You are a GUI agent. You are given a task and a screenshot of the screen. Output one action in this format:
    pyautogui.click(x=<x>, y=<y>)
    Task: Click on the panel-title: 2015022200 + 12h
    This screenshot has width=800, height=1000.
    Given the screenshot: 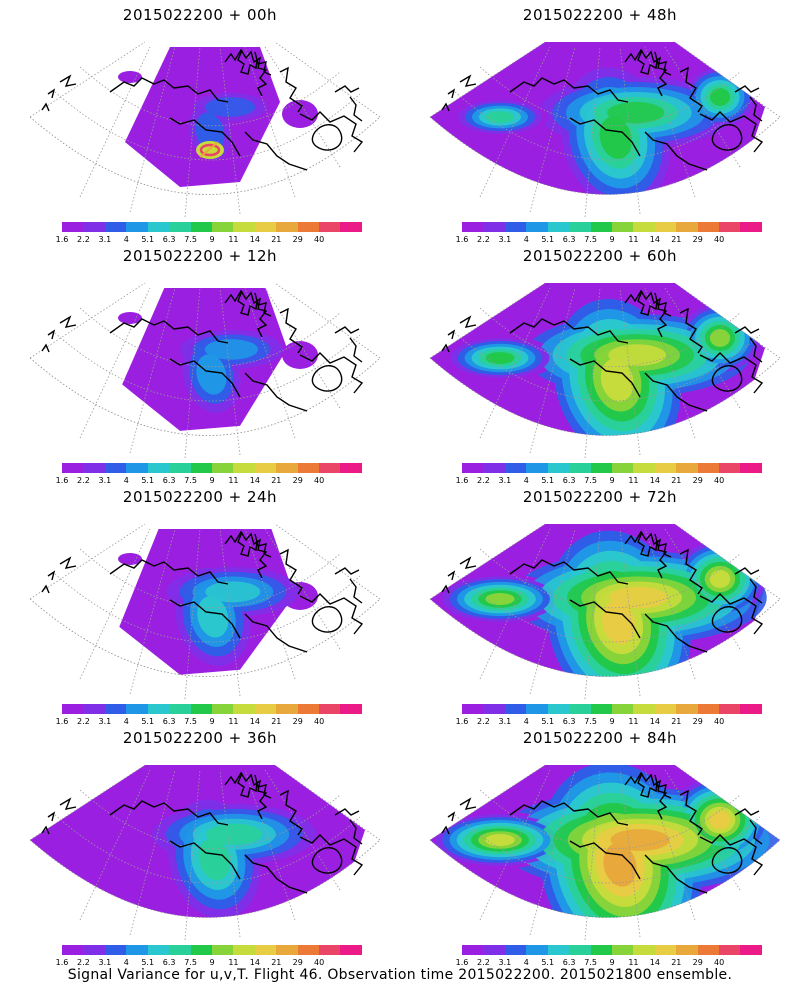 What is the action you would take?
    pyautogui.click(x=200, y=256)
    